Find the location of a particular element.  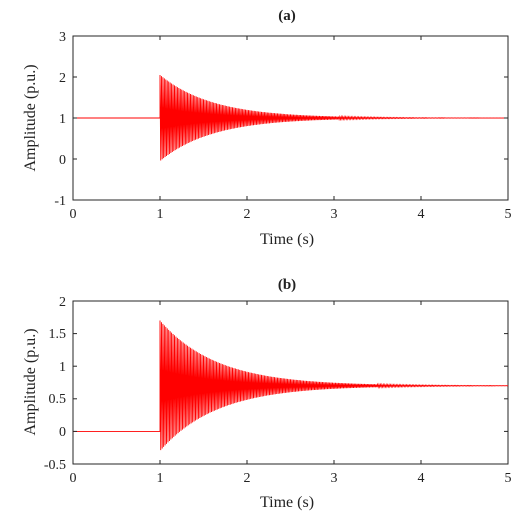

chart-title: (a) is located at coordinates (287, 16).